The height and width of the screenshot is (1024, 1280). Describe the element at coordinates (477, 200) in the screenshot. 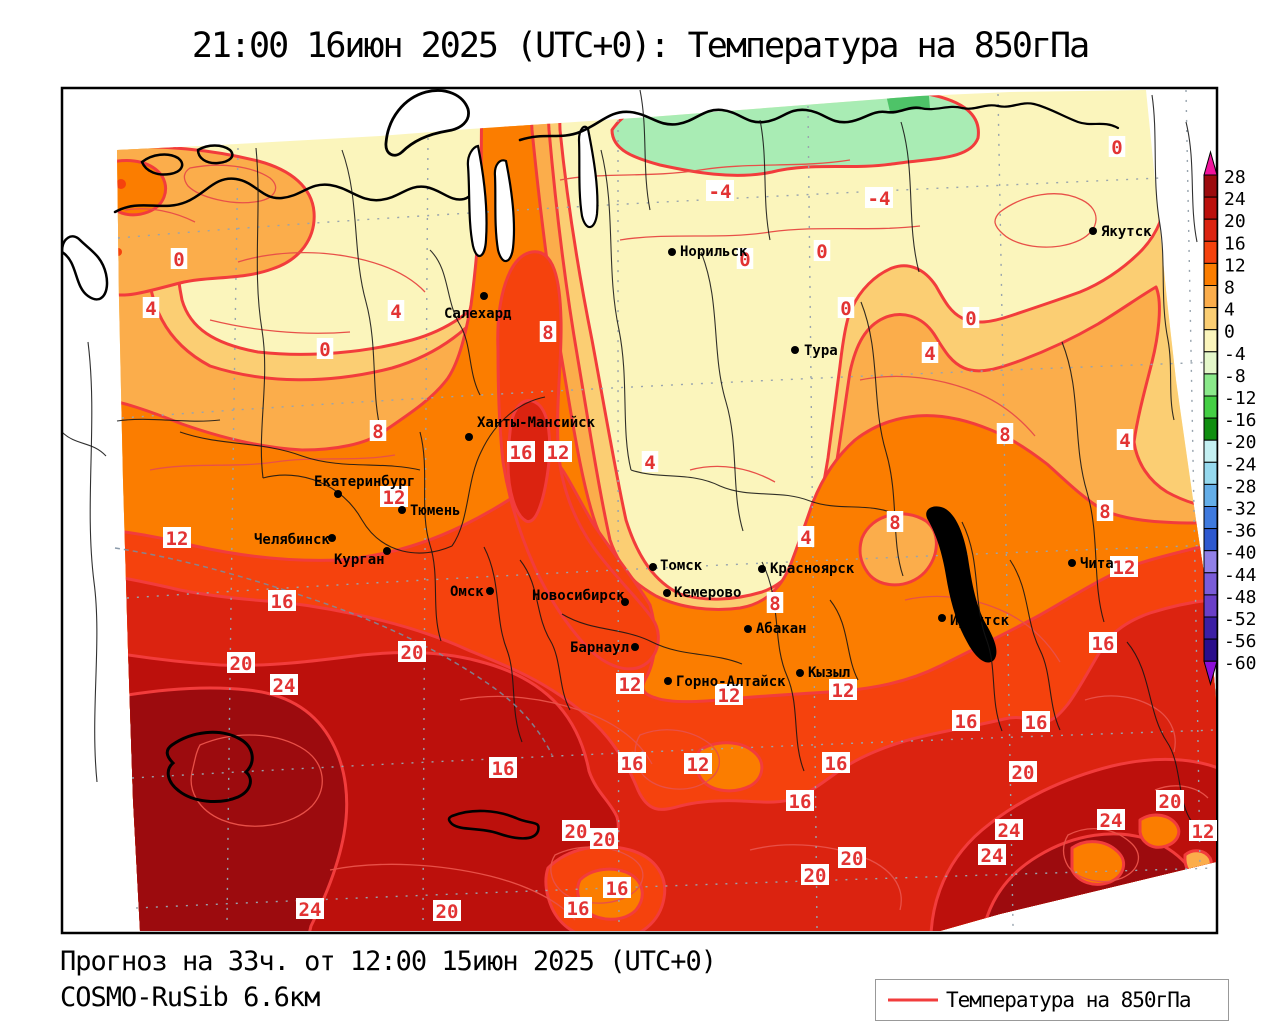

I see `ob-gulf` at that location.